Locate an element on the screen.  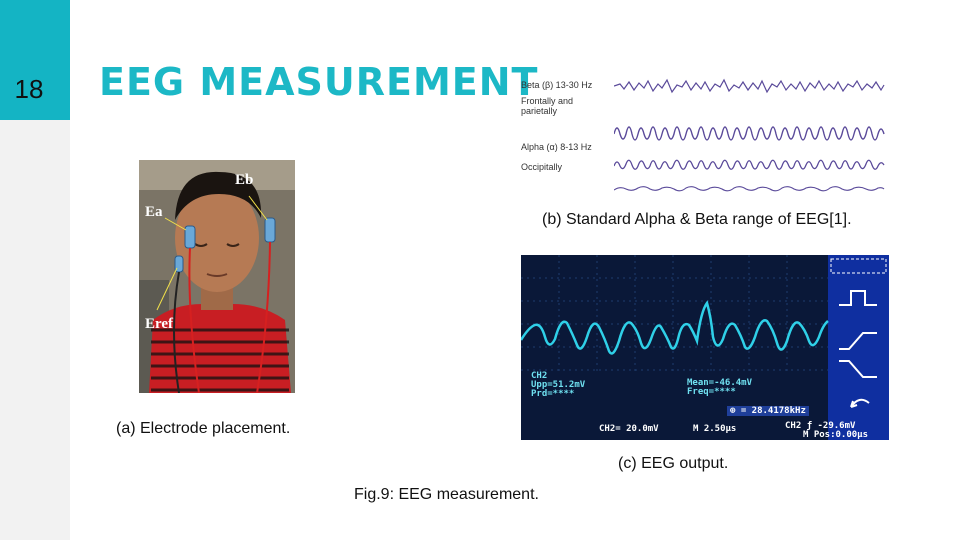
wave-traces is located at coordinates (749, 135).